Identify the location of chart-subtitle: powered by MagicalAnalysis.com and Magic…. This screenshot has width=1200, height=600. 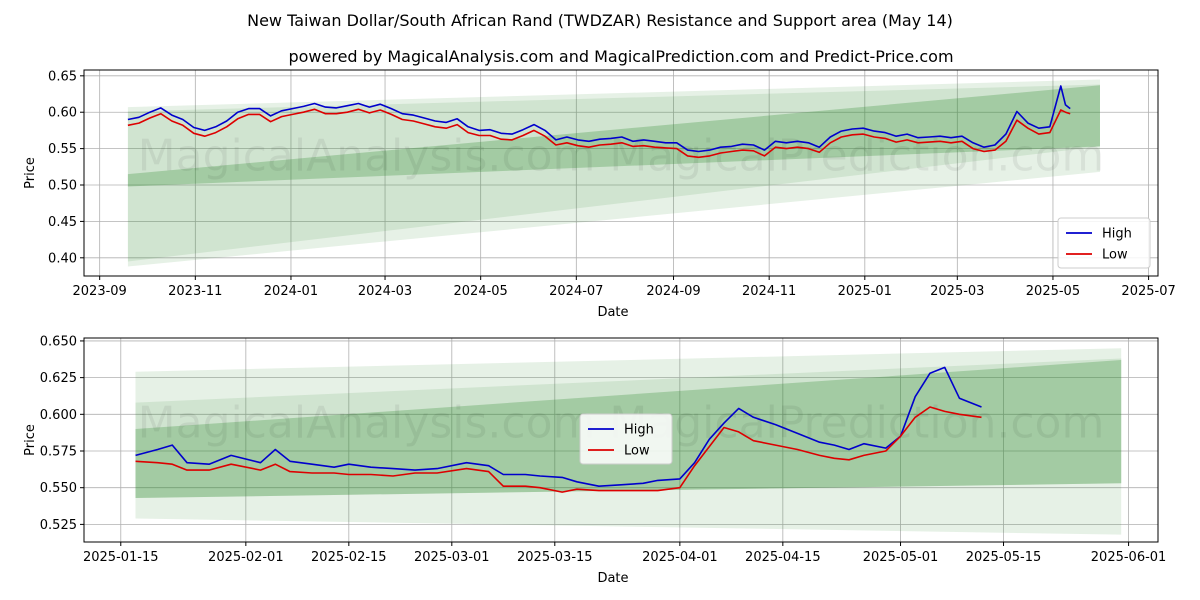
(620, 56).